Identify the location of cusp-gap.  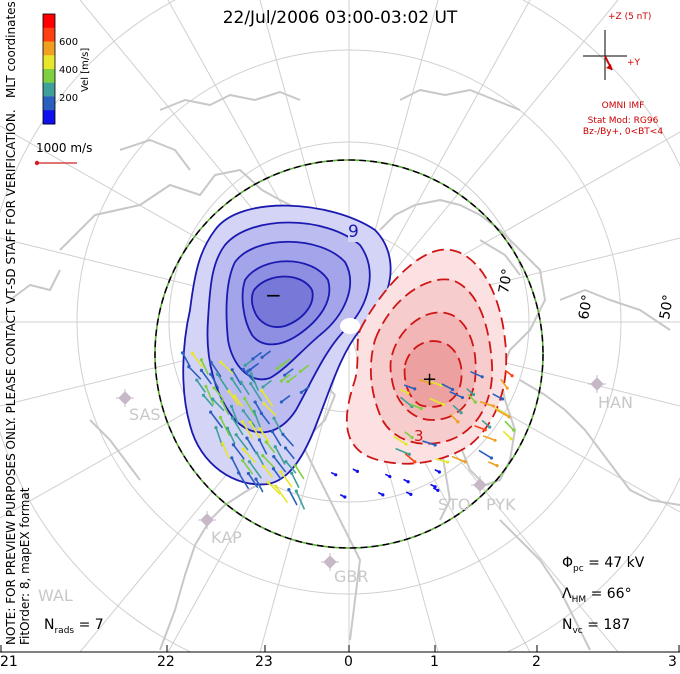
(350, 326).